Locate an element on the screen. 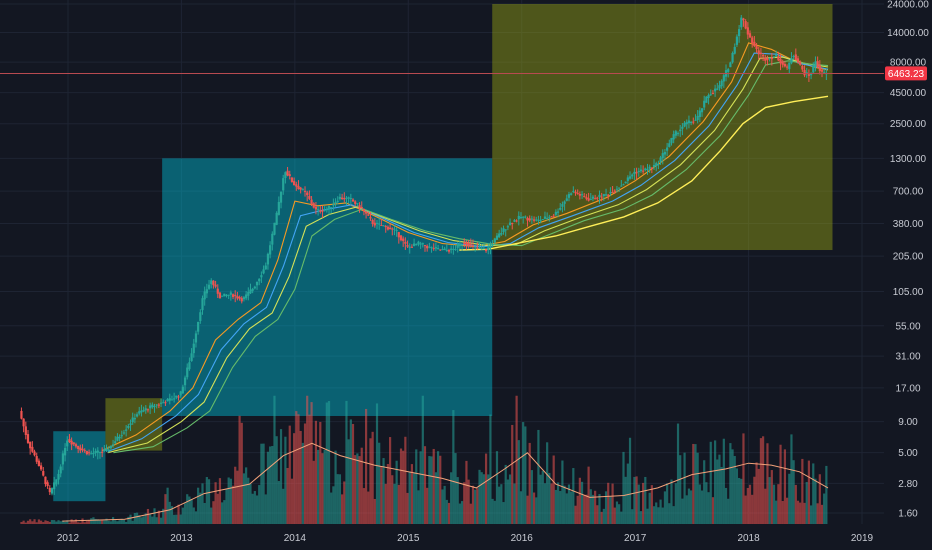  y-tick-label-1: 14000.00 is located at coordinates (908, 33).